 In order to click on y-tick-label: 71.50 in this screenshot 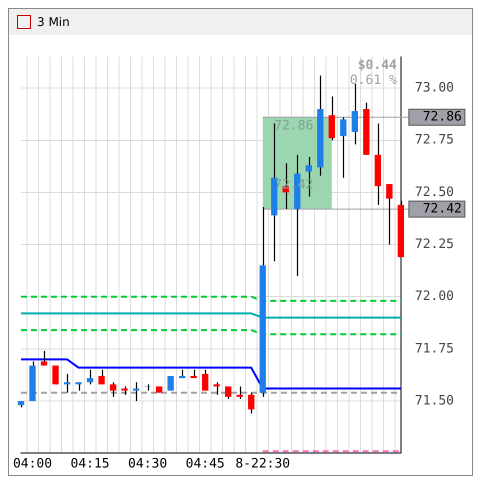, I will do `click(434, 400)`.